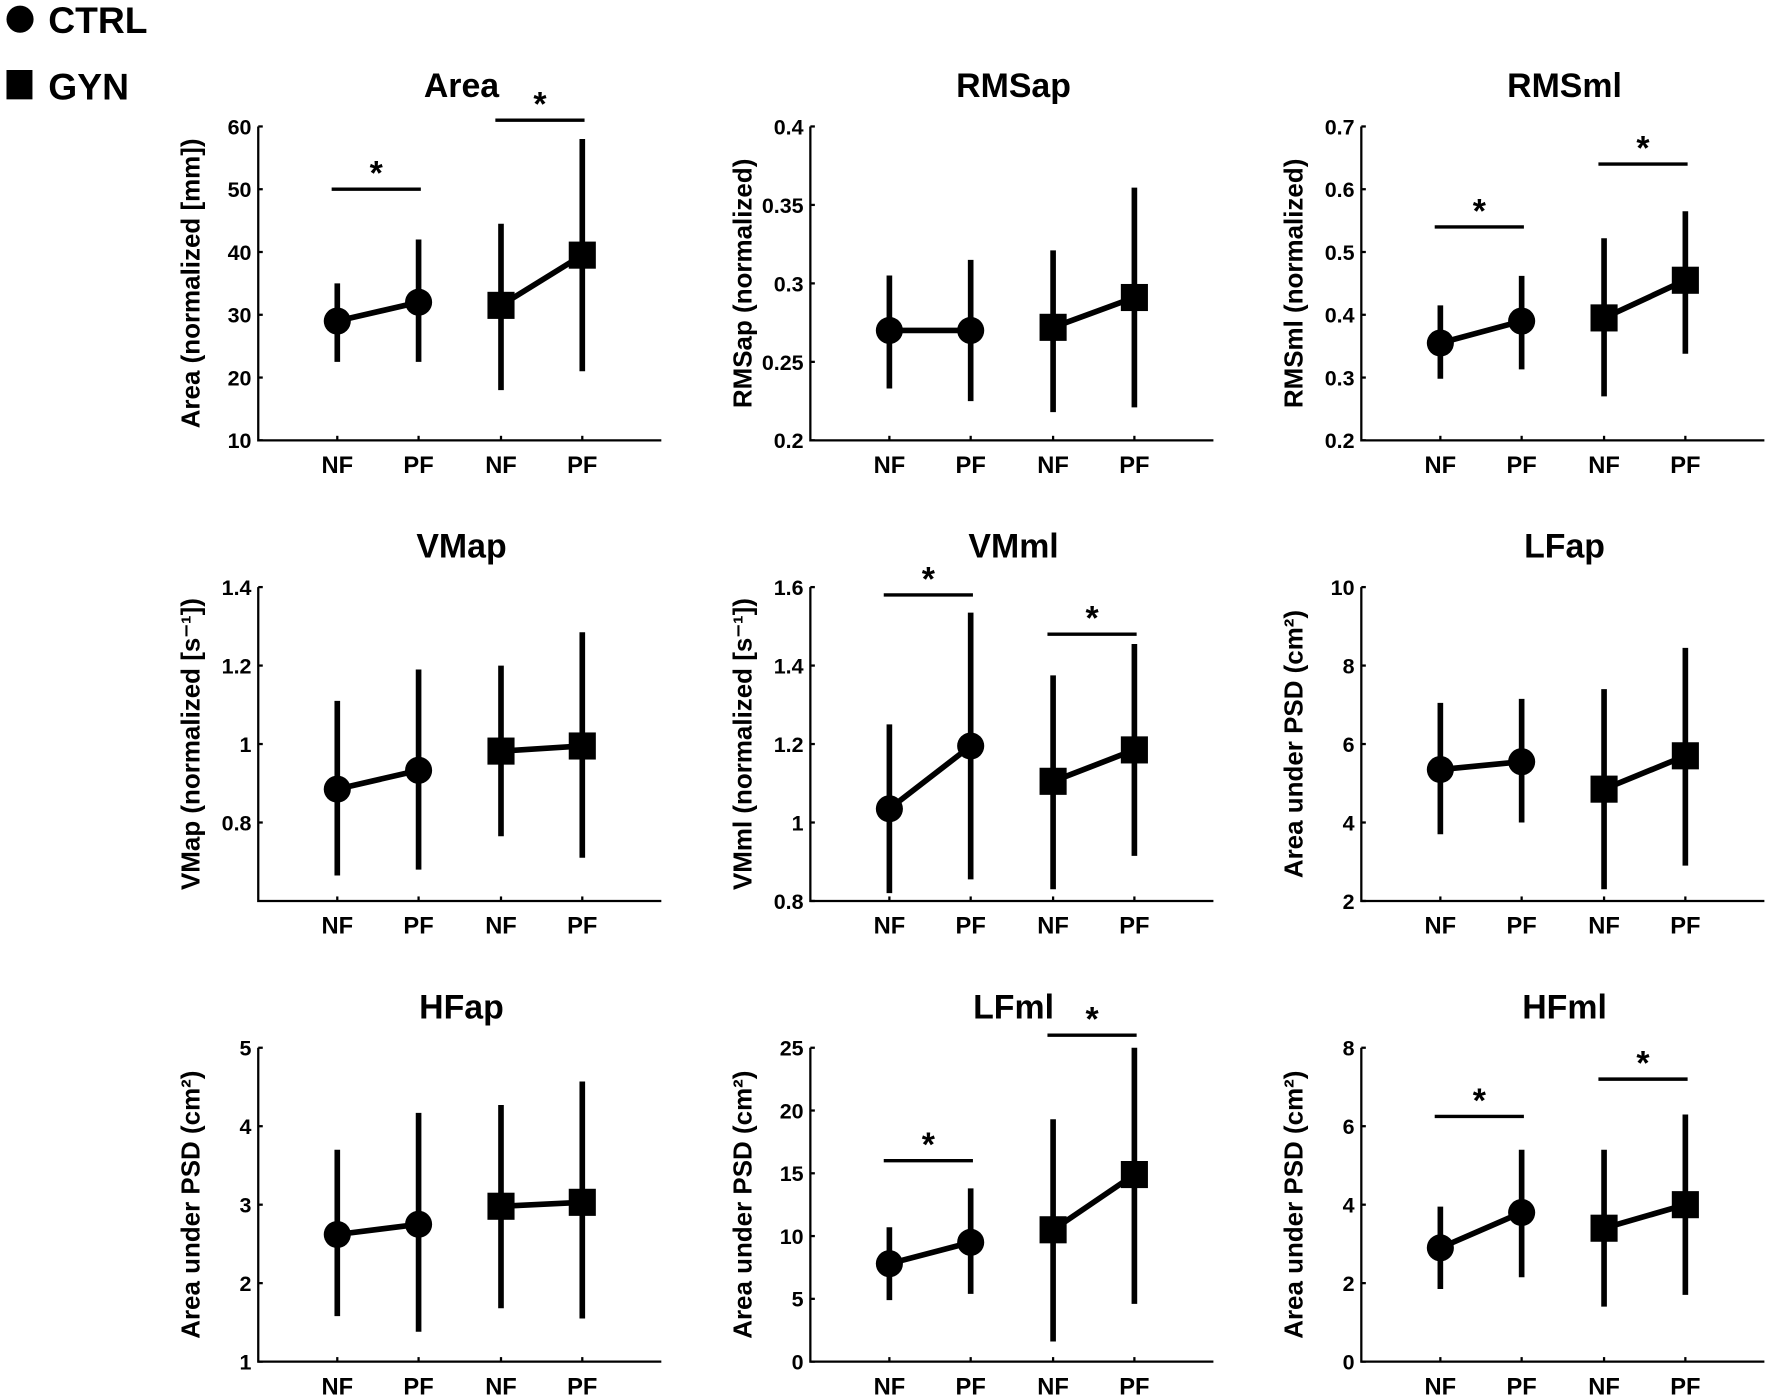 The width and height of the screenshot is (1772, 1400). I want to click on y-tick-label: 0.2, so click(789, 441).